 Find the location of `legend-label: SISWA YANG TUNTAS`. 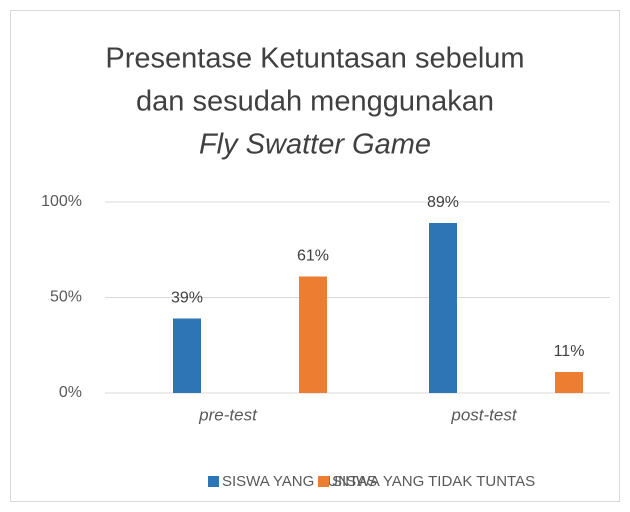

legend-label: SISWA YANG TUNTAS is located at coordinates (299, 481).